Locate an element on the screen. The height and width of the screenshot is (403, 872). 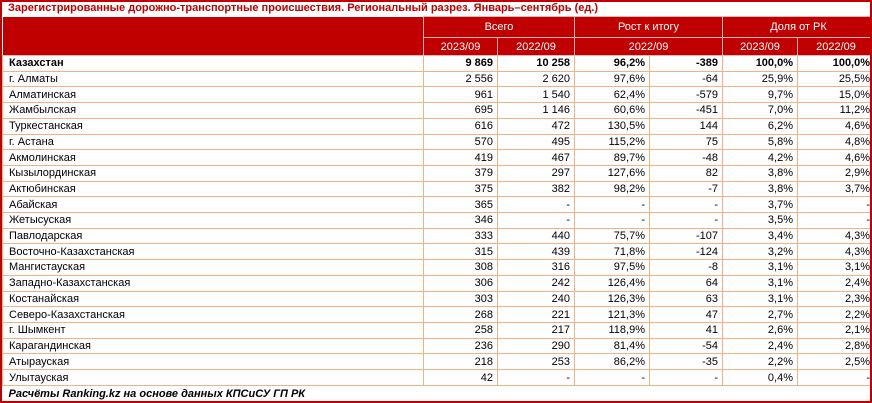
table-row: Улытауская 42- - -0,4% - is located at coordinates (436, 377).